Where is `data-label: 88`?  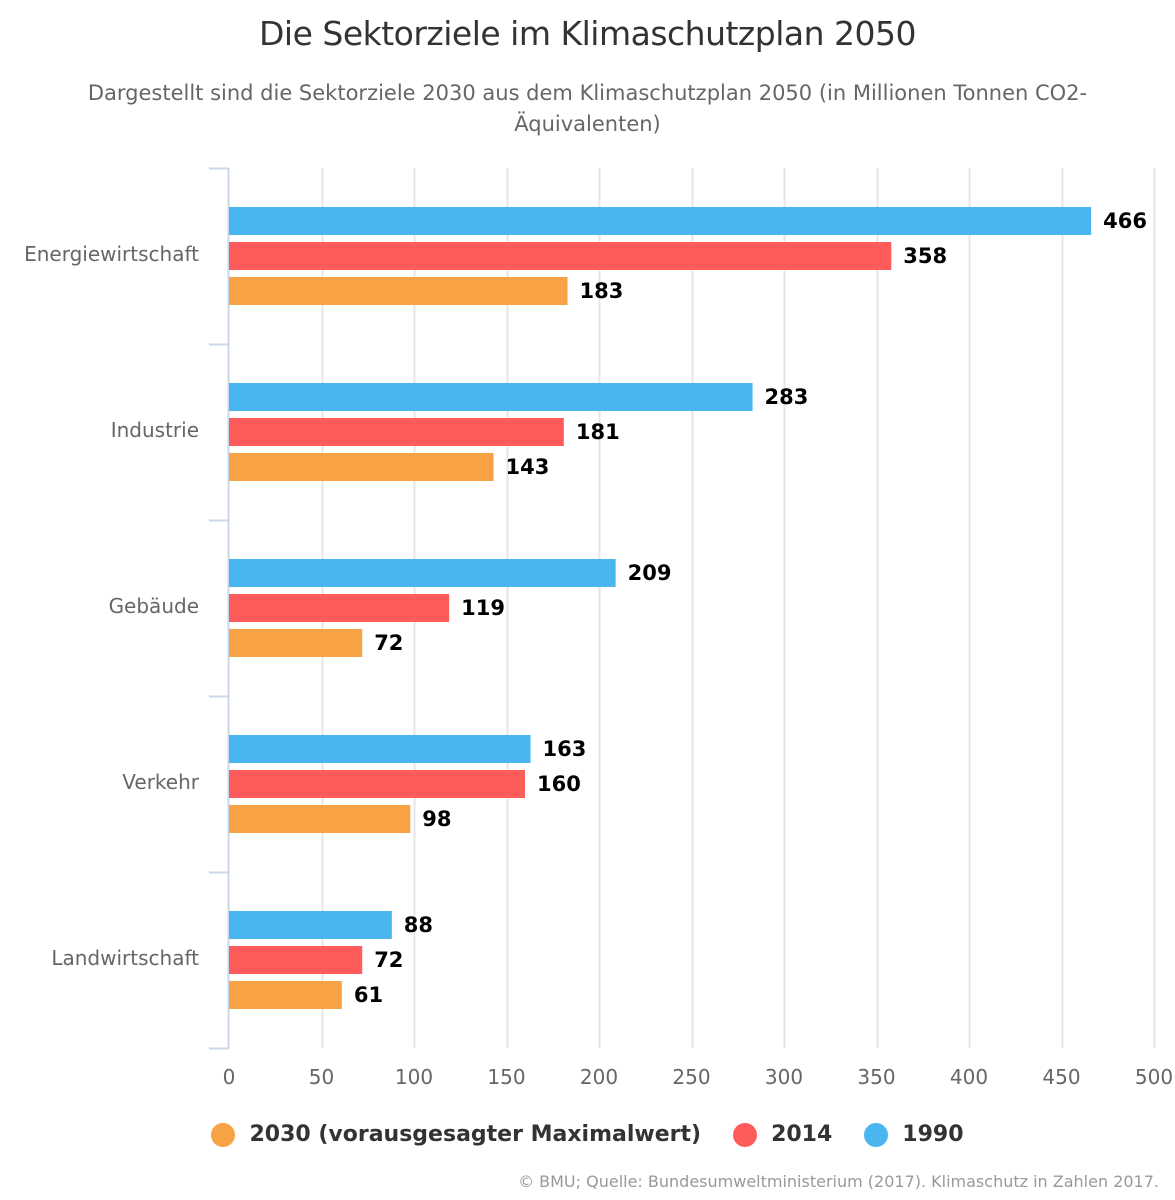
data-label: 88 is located at coordinates (418, 925).